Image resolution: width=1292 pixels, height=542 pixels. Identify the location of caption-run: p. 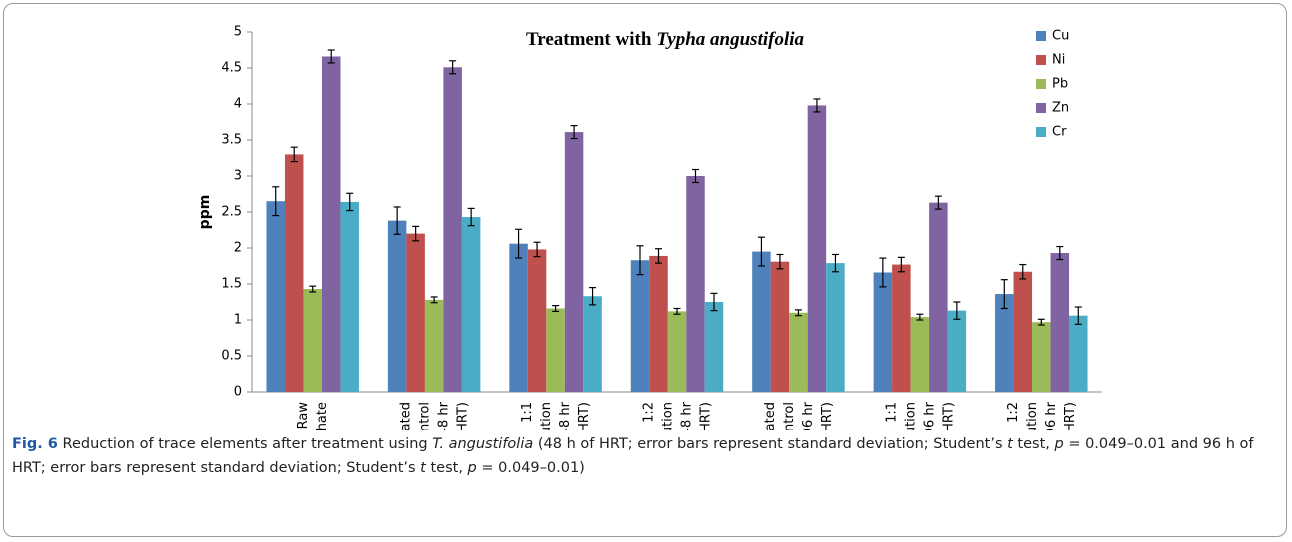
(1059, 444).